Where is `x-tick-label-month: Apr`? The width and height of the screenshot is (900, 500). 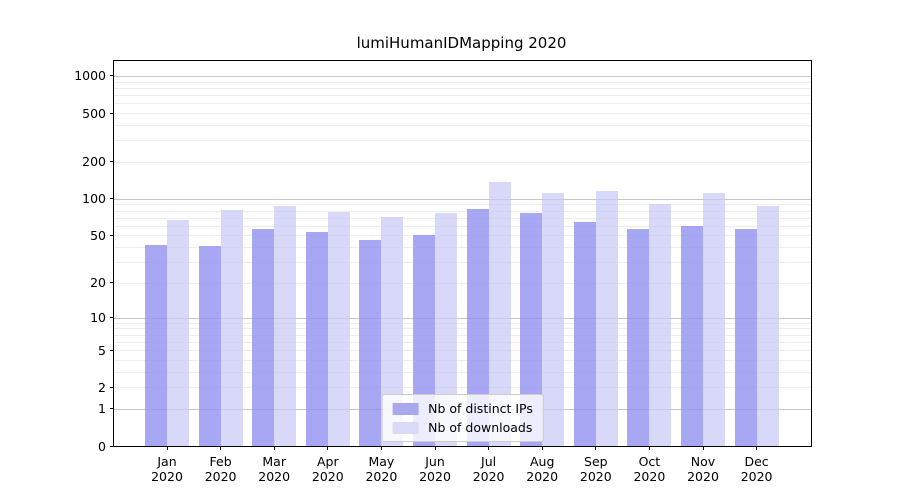
x-tick-label-month: Apr is located at coordinates (327, 461).